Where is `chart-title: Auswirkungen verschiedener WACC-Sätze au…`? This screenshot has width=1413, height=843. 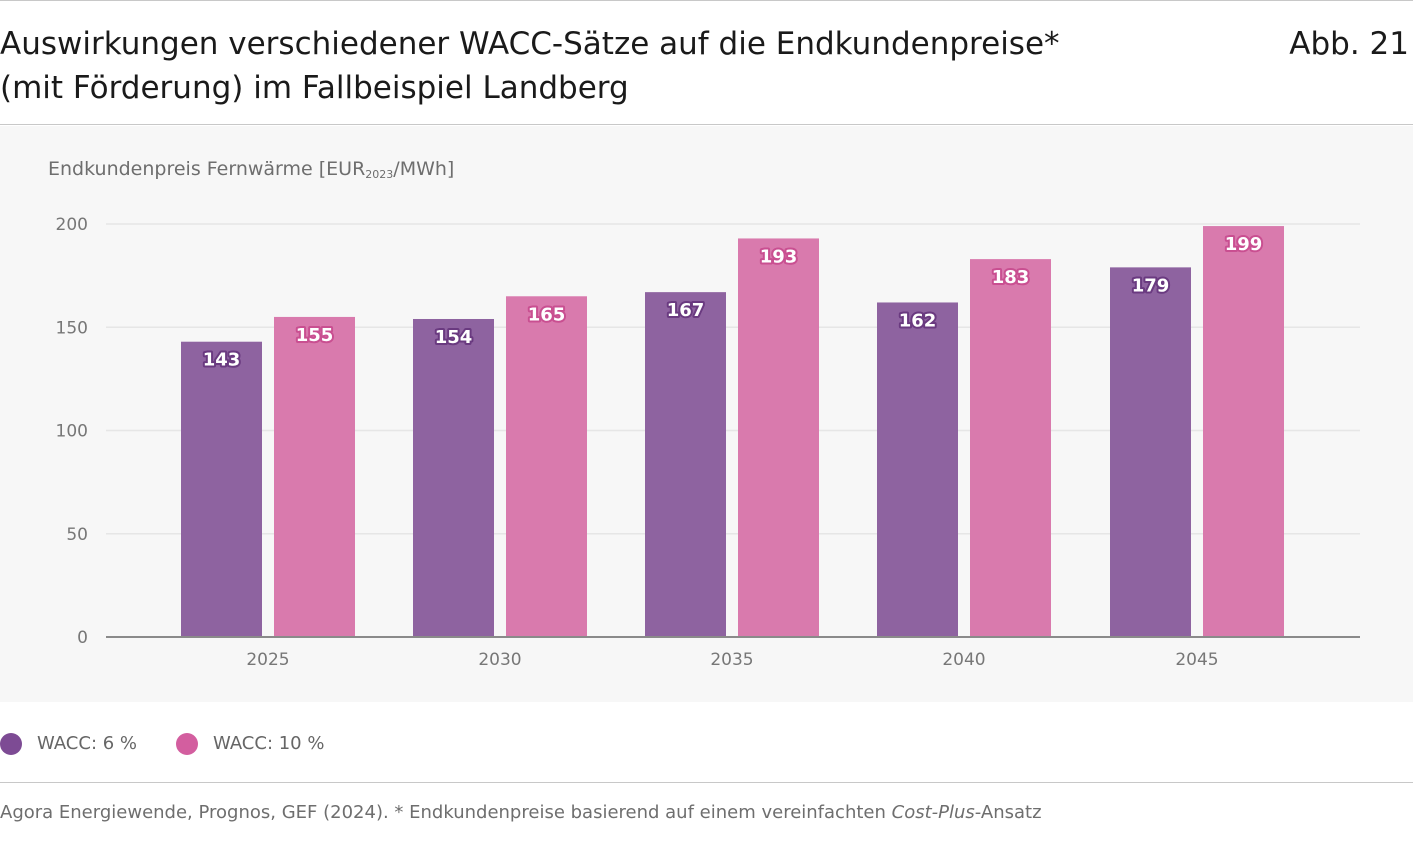
chart-title: Auswirkungen verschiedener WACC-Sätze au… is located at coordinates (575, 66).